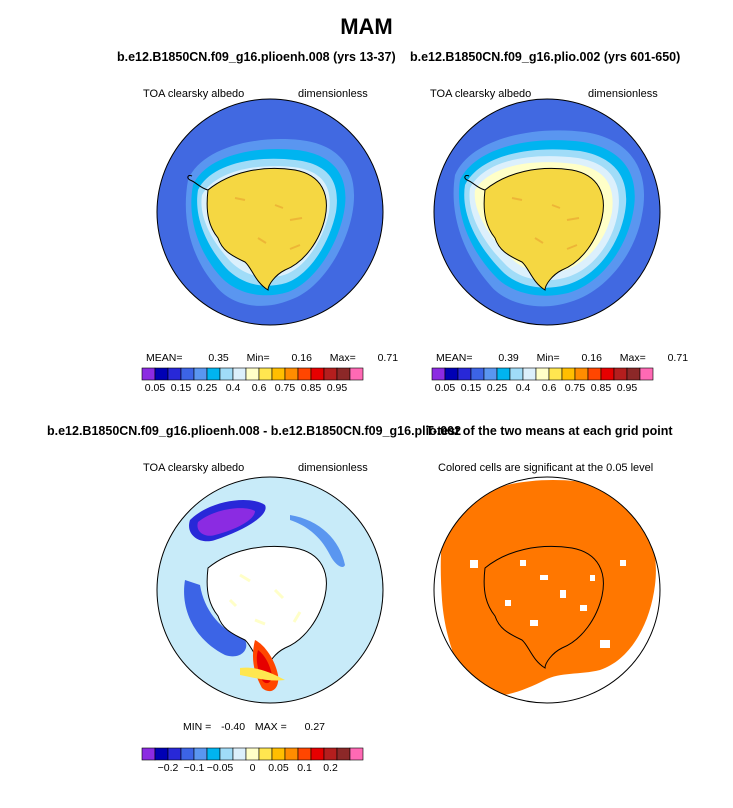 Image resolution: width=733 pixels, height=808 pixels. Describe the element at coordinates (252, 380) in the screenshot. I see `colorbar-panel1: 0.05 0.15 0.25 0.4 0.6 0.75 0.85 0.95` at that location.